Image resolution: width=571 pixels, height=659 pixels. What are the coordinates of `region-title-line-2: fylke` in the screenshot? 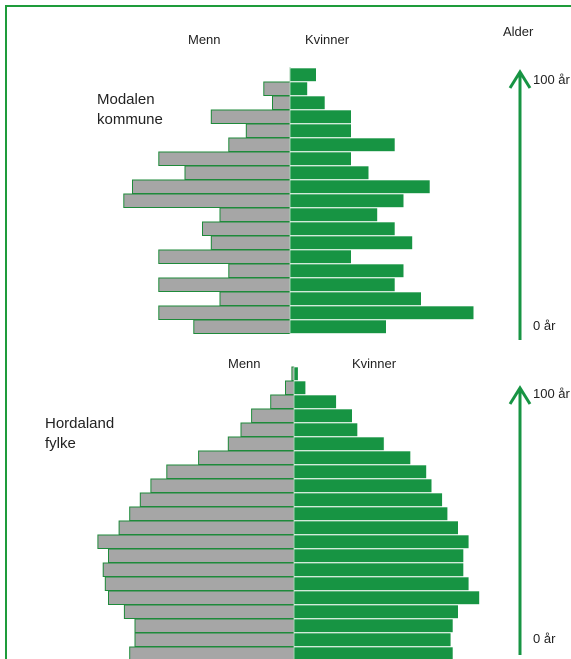 It's located at (60, 443).